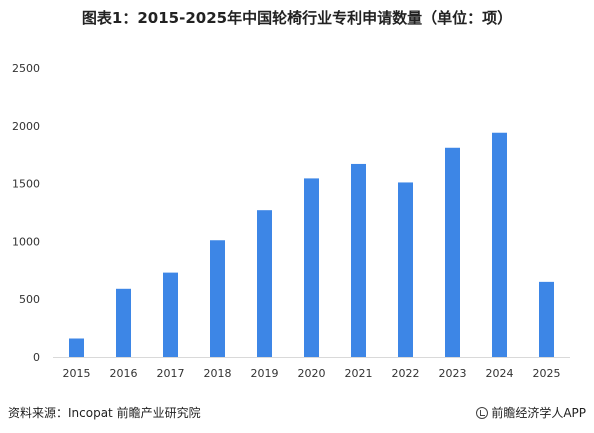 The height and width of the screenshot is (433, 594). I want to click on bar-2025, so click(546, 319).